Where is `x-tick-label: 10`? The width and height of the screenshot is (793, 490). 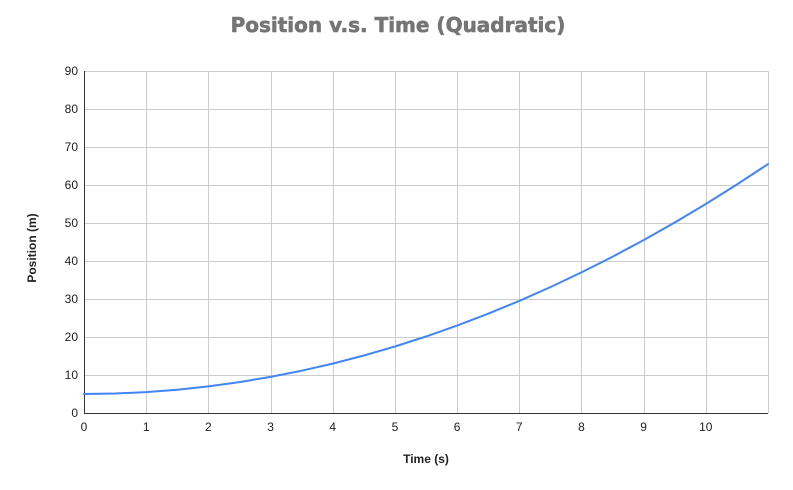 x-tick-label: 10 is located at coordinates (706, 427).